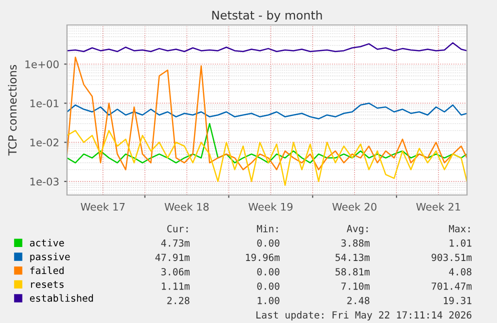 Image resolution: width=497 pixels, height=323 pixels. Describe the element at coordinates (172, 258) in the screenshot. I see `text: 47.91m` at that location.